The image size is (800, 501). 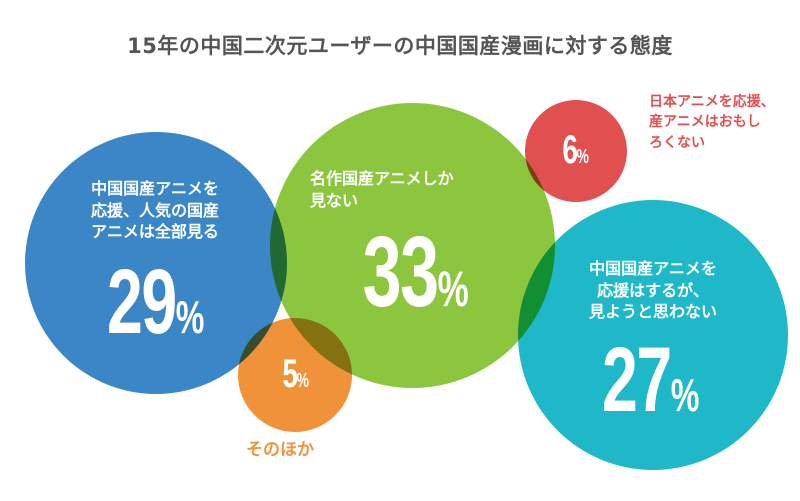 I want to click on label-line: 見ようと思わない, so click(x=652, y=312).